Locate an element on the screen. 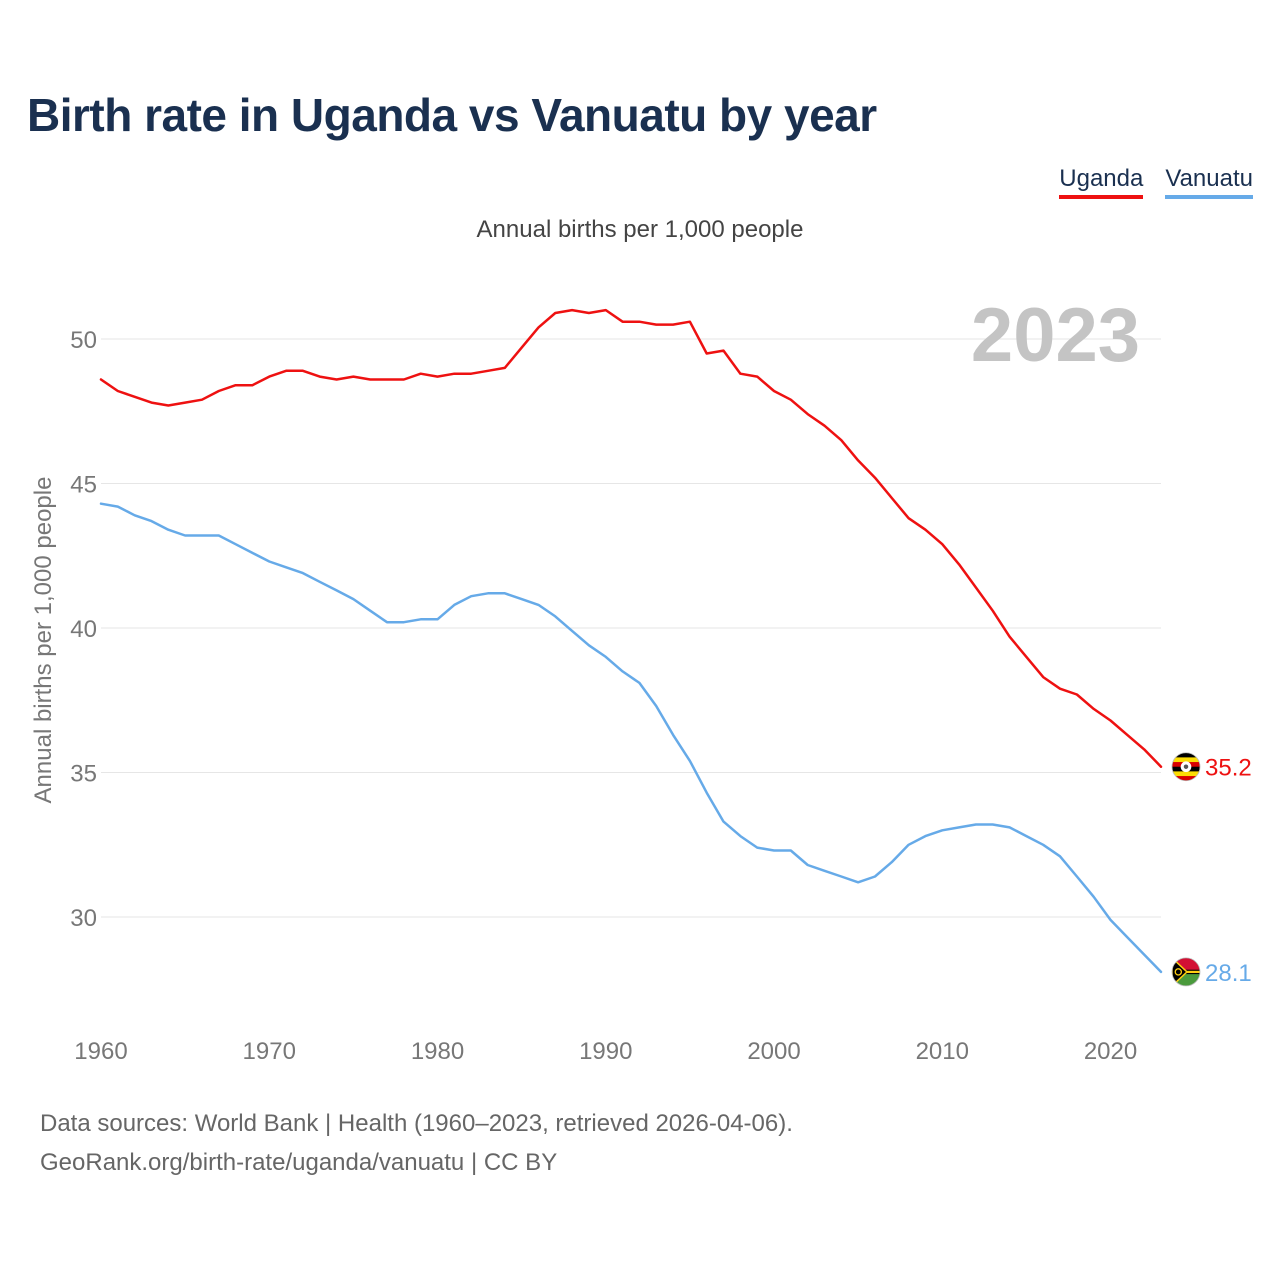 Image resolution: width=1280 pixels, height=1280 pixels. y-axis-label: Annual births per 1,000 people is located at coordinates (43, 640).